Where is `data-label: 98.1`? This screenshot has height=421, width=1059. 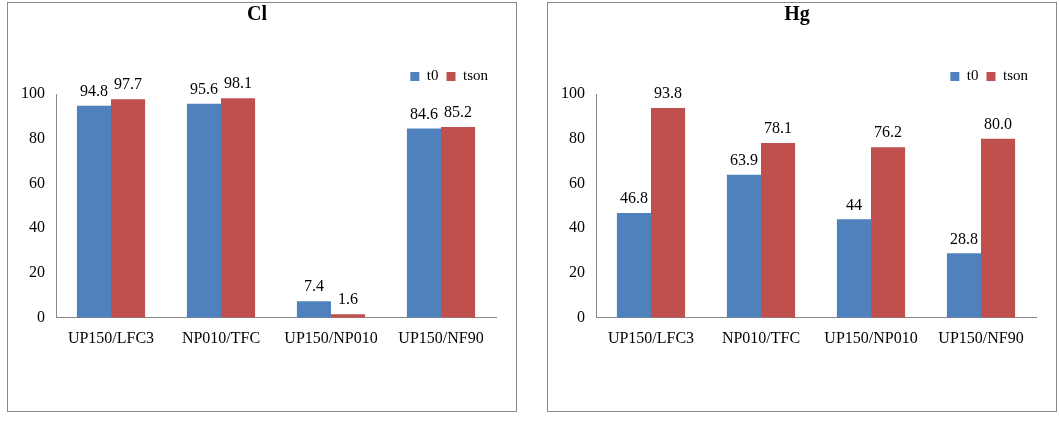
data-label: 98.1 is located at coordinates (238, 83).